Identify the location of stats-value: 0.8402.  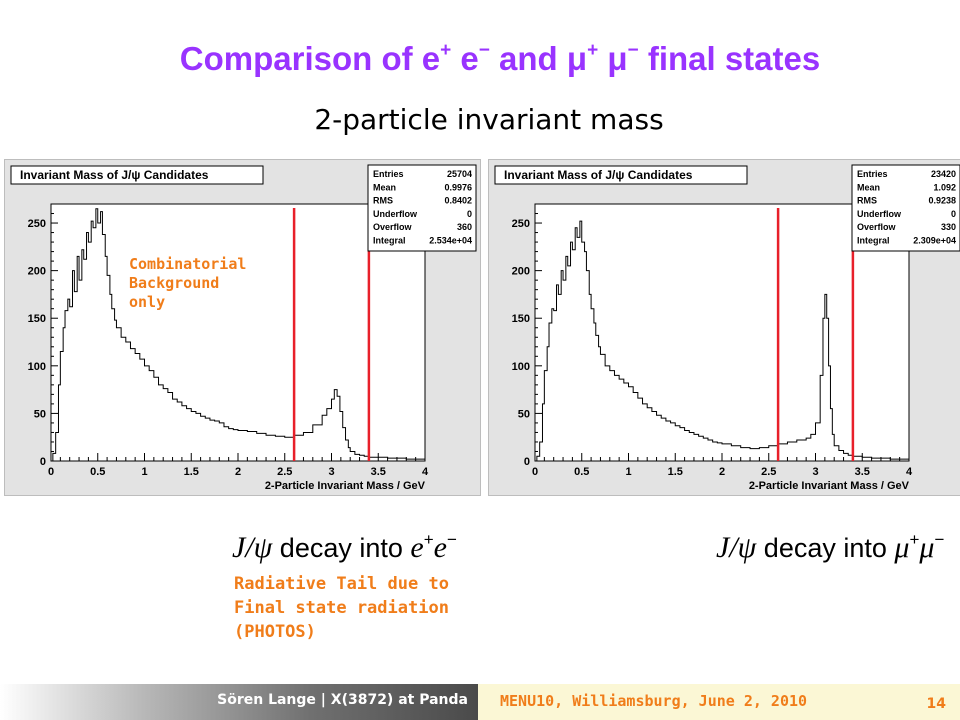
(458, 201).